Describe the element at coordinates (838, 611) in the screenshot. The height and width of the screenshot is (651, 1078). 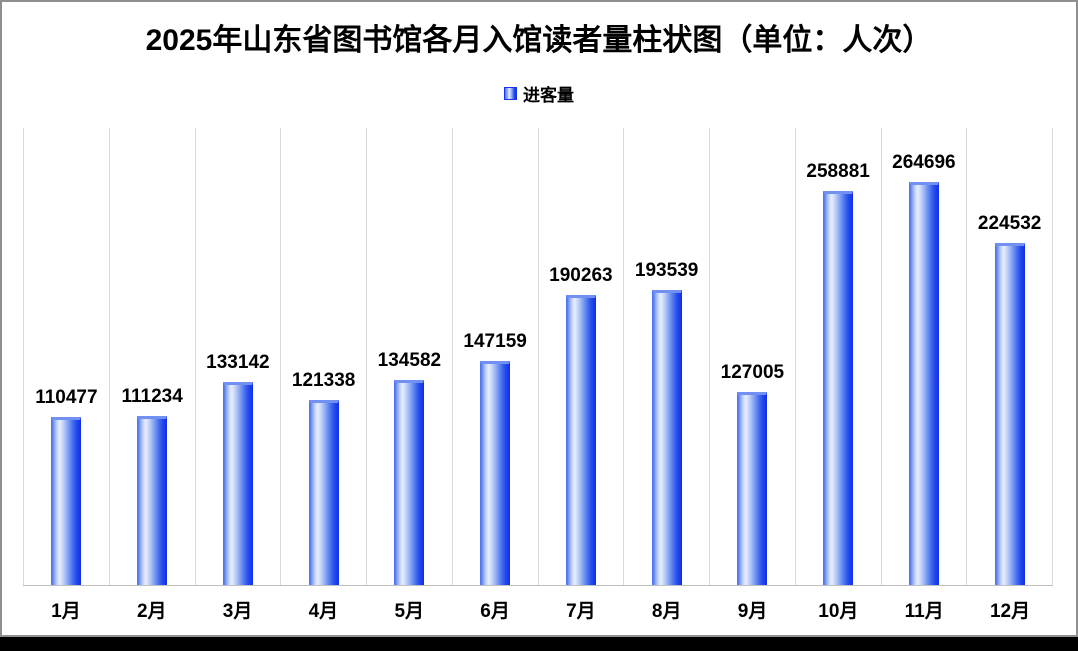
I see `x-axis-label: 10月` at that location.